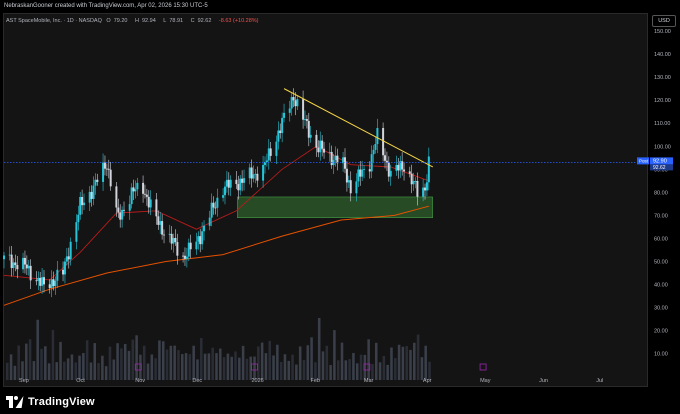  Describe the element at coordinates (16, 402) in the screenshot. I see `tradingview-logo-icon` at that location.